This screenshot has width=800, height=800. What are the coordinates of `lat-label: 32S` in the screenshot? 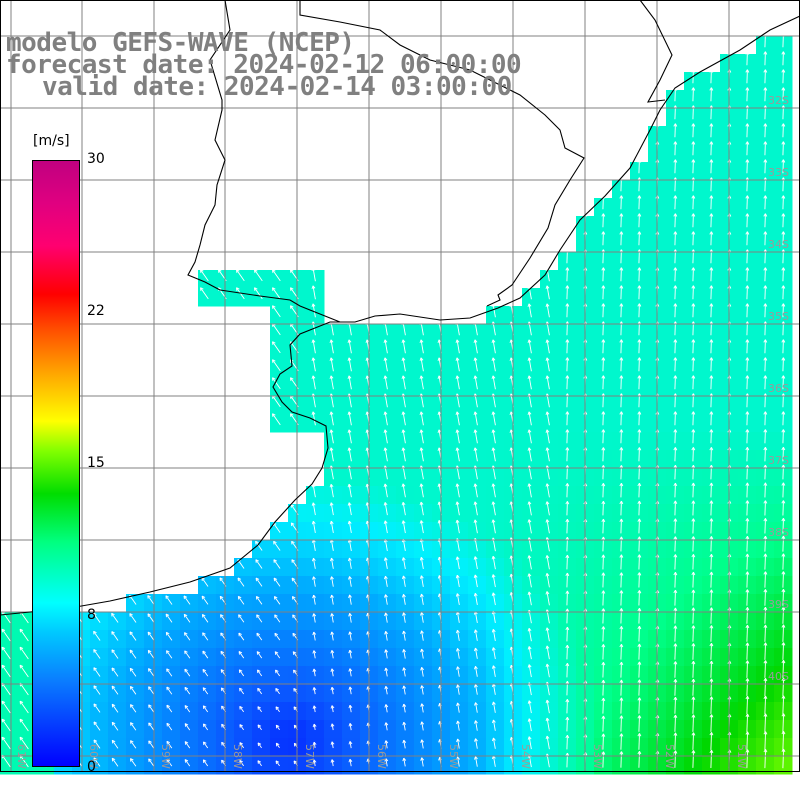 It's located at (778, 100).